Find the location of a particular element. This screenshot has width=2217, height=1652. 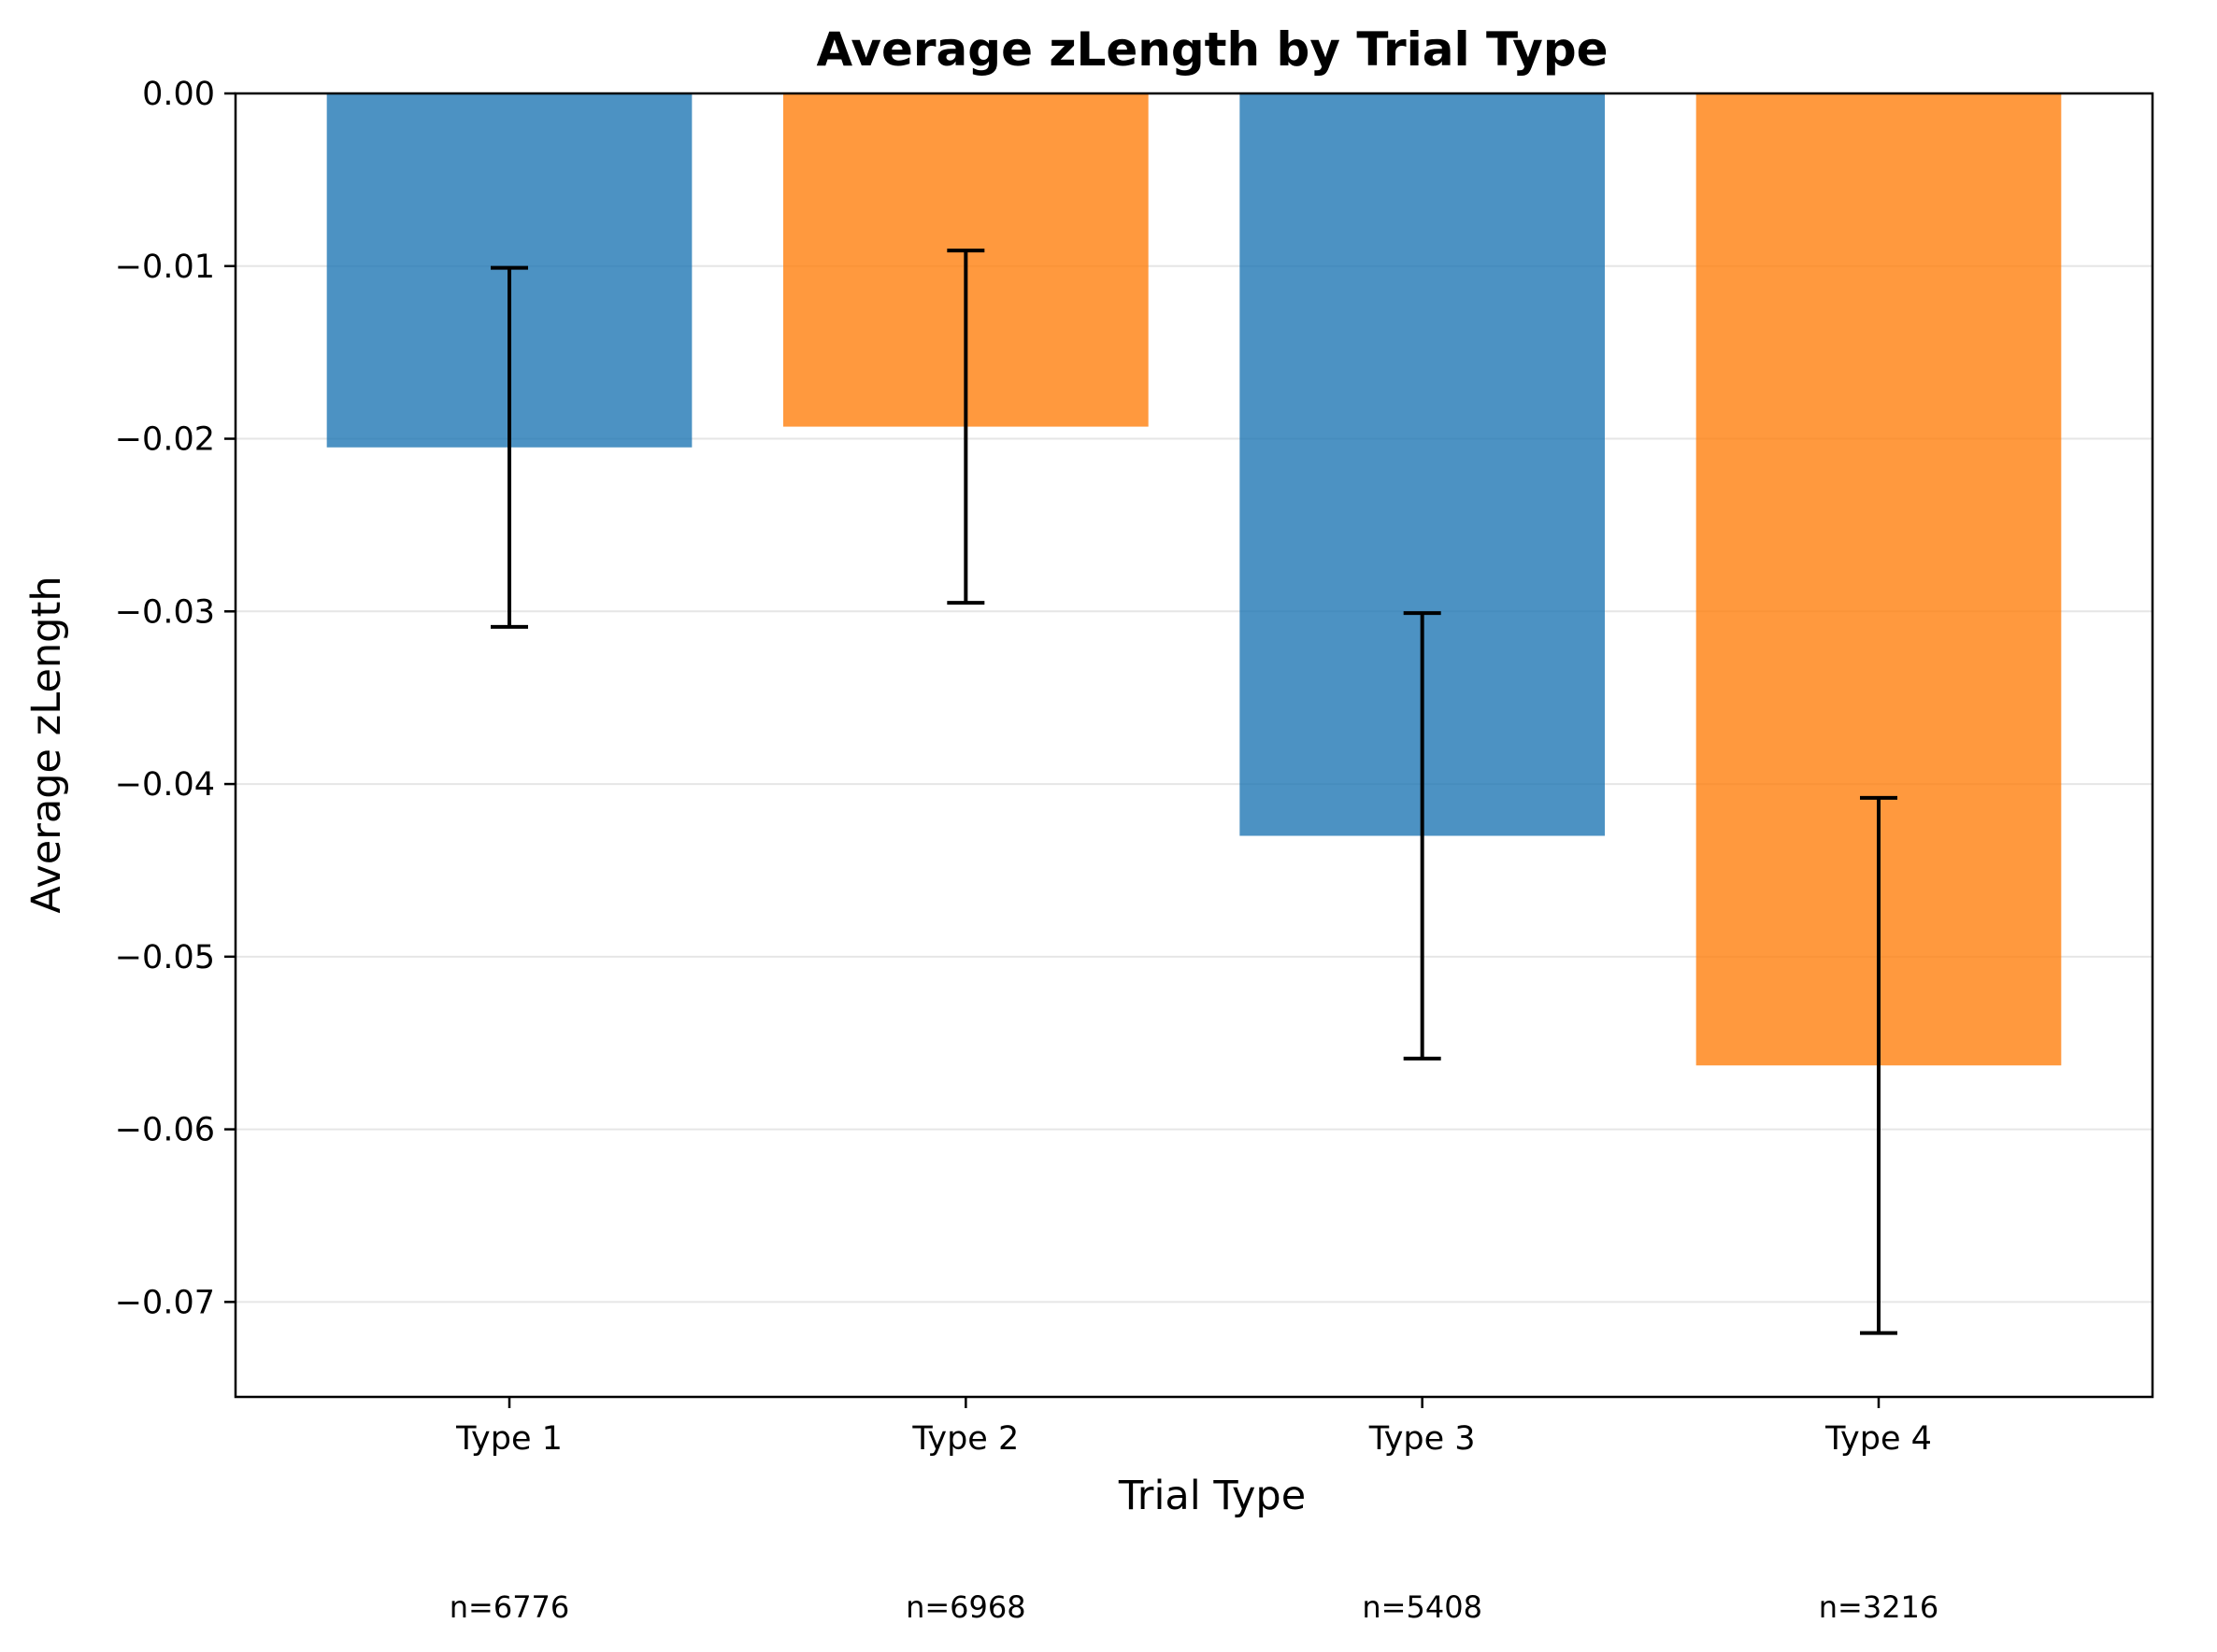

y-tick-label: −0.01 is located at coordinates (165, 267).